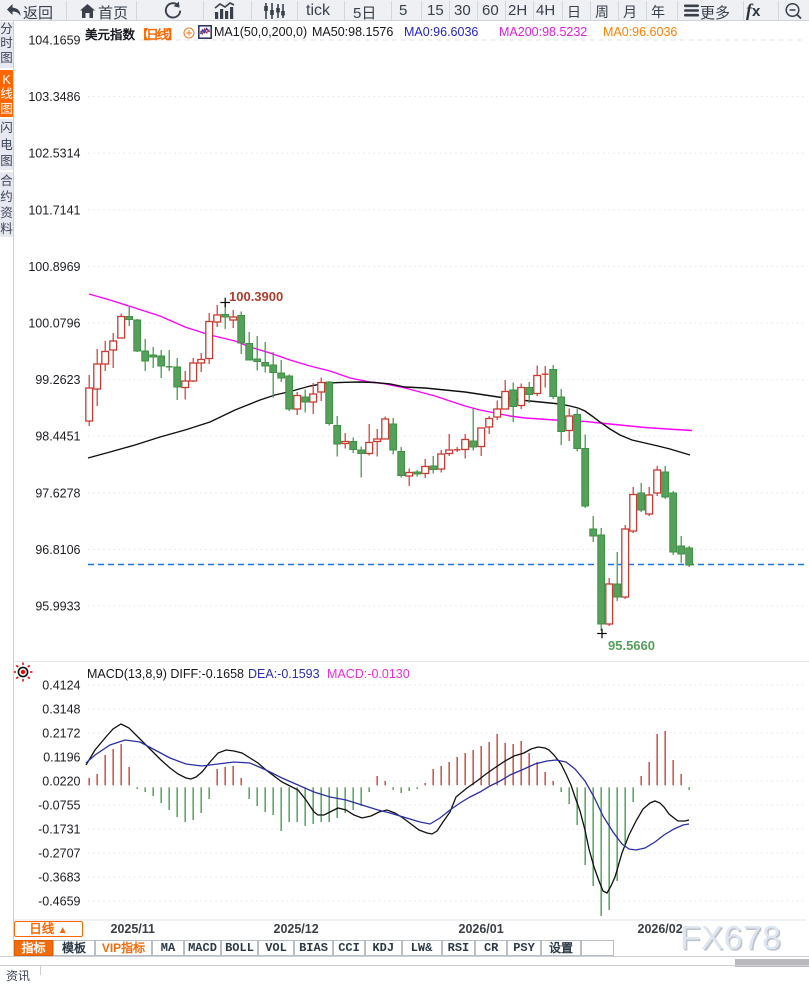 This screenshot has height=984, width=809. Describe the element at coordinates (59, 806) in the screenshot. I see `svg-text: -0.0755` at that location.